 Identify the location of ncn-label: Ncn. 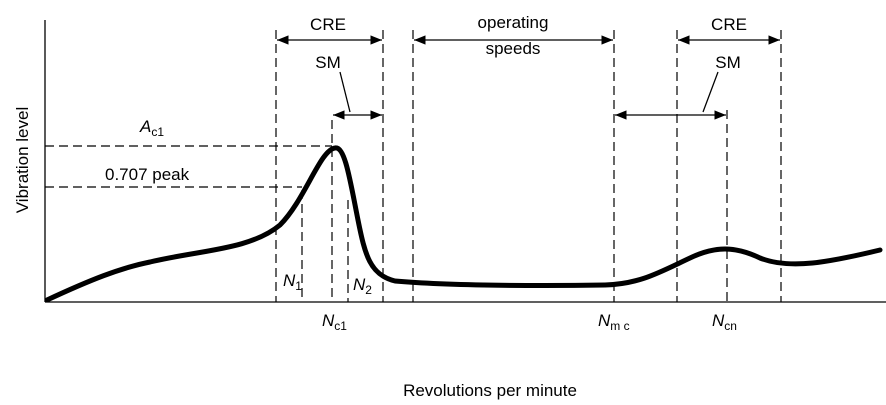
(724, 322).